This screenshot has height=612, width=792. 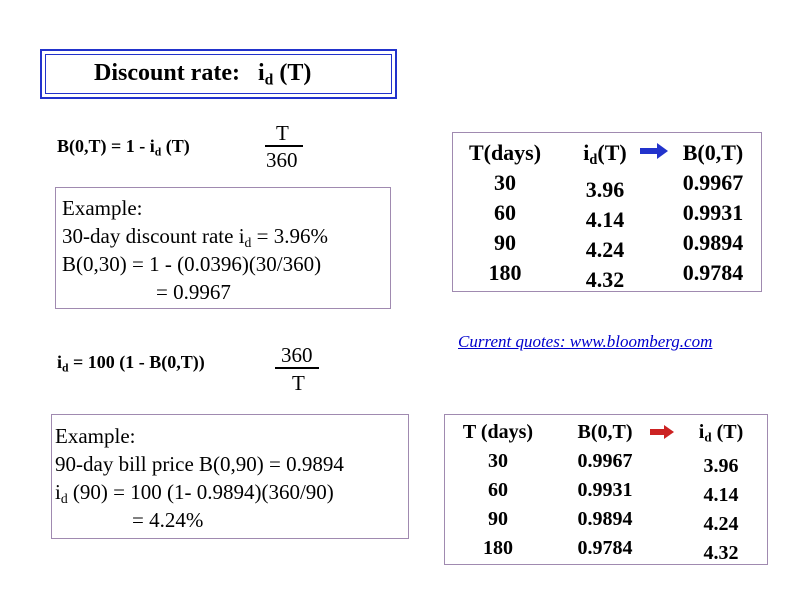 I want to click on table1-cell: 3.96, so click(x=605, y=189).